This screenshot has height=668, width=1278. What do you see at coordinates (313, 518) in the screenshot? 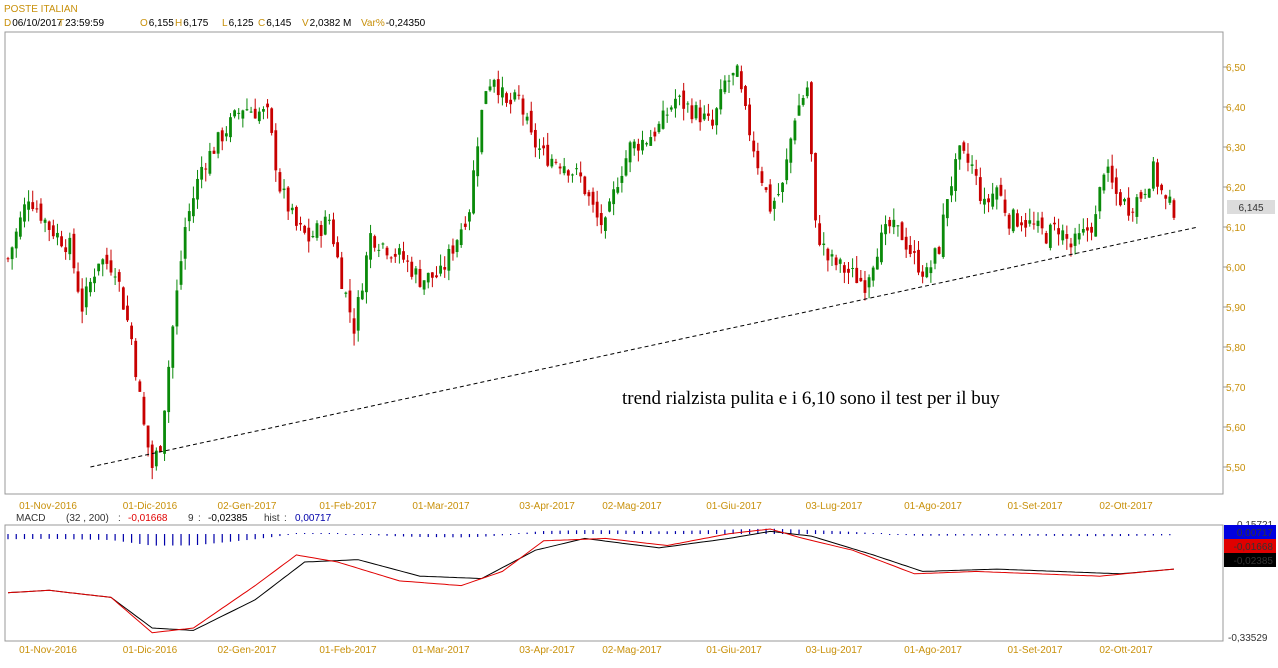
I see `hist-value: 0,00717` at bounding box center [313, 518].